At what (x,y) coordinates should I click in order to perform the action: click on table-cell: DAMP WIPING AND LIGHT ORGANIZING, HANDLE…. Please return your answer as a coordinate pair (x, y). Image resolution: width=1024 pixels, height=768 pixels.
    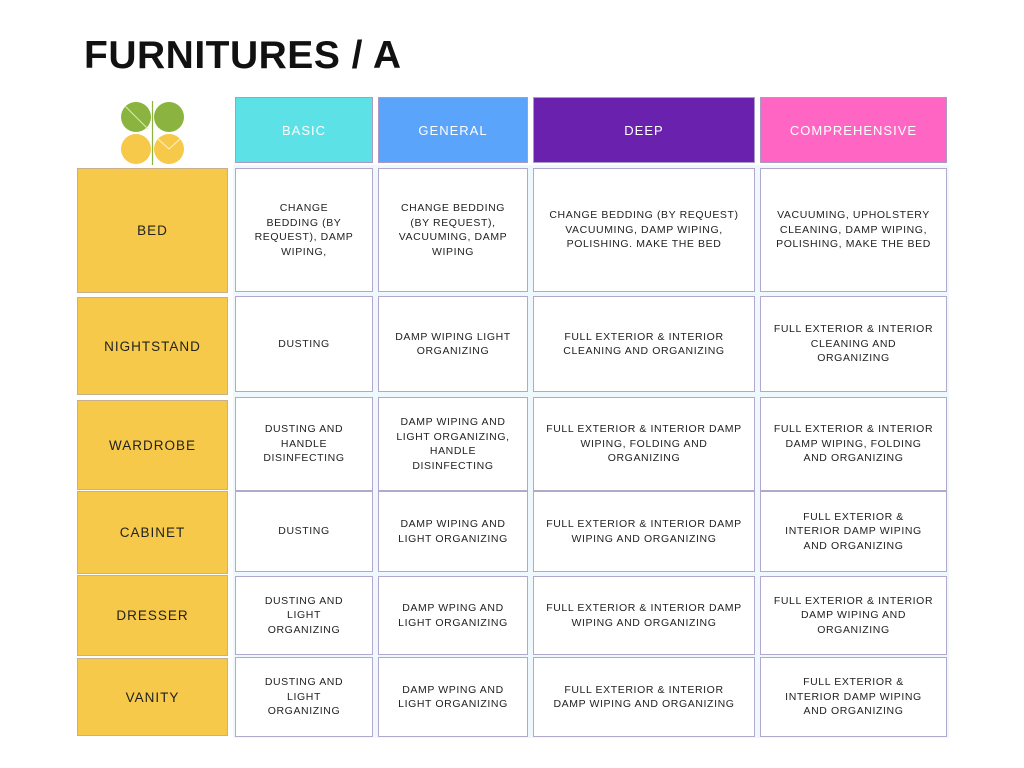
    Looking at the image, I should click on (453, 444).